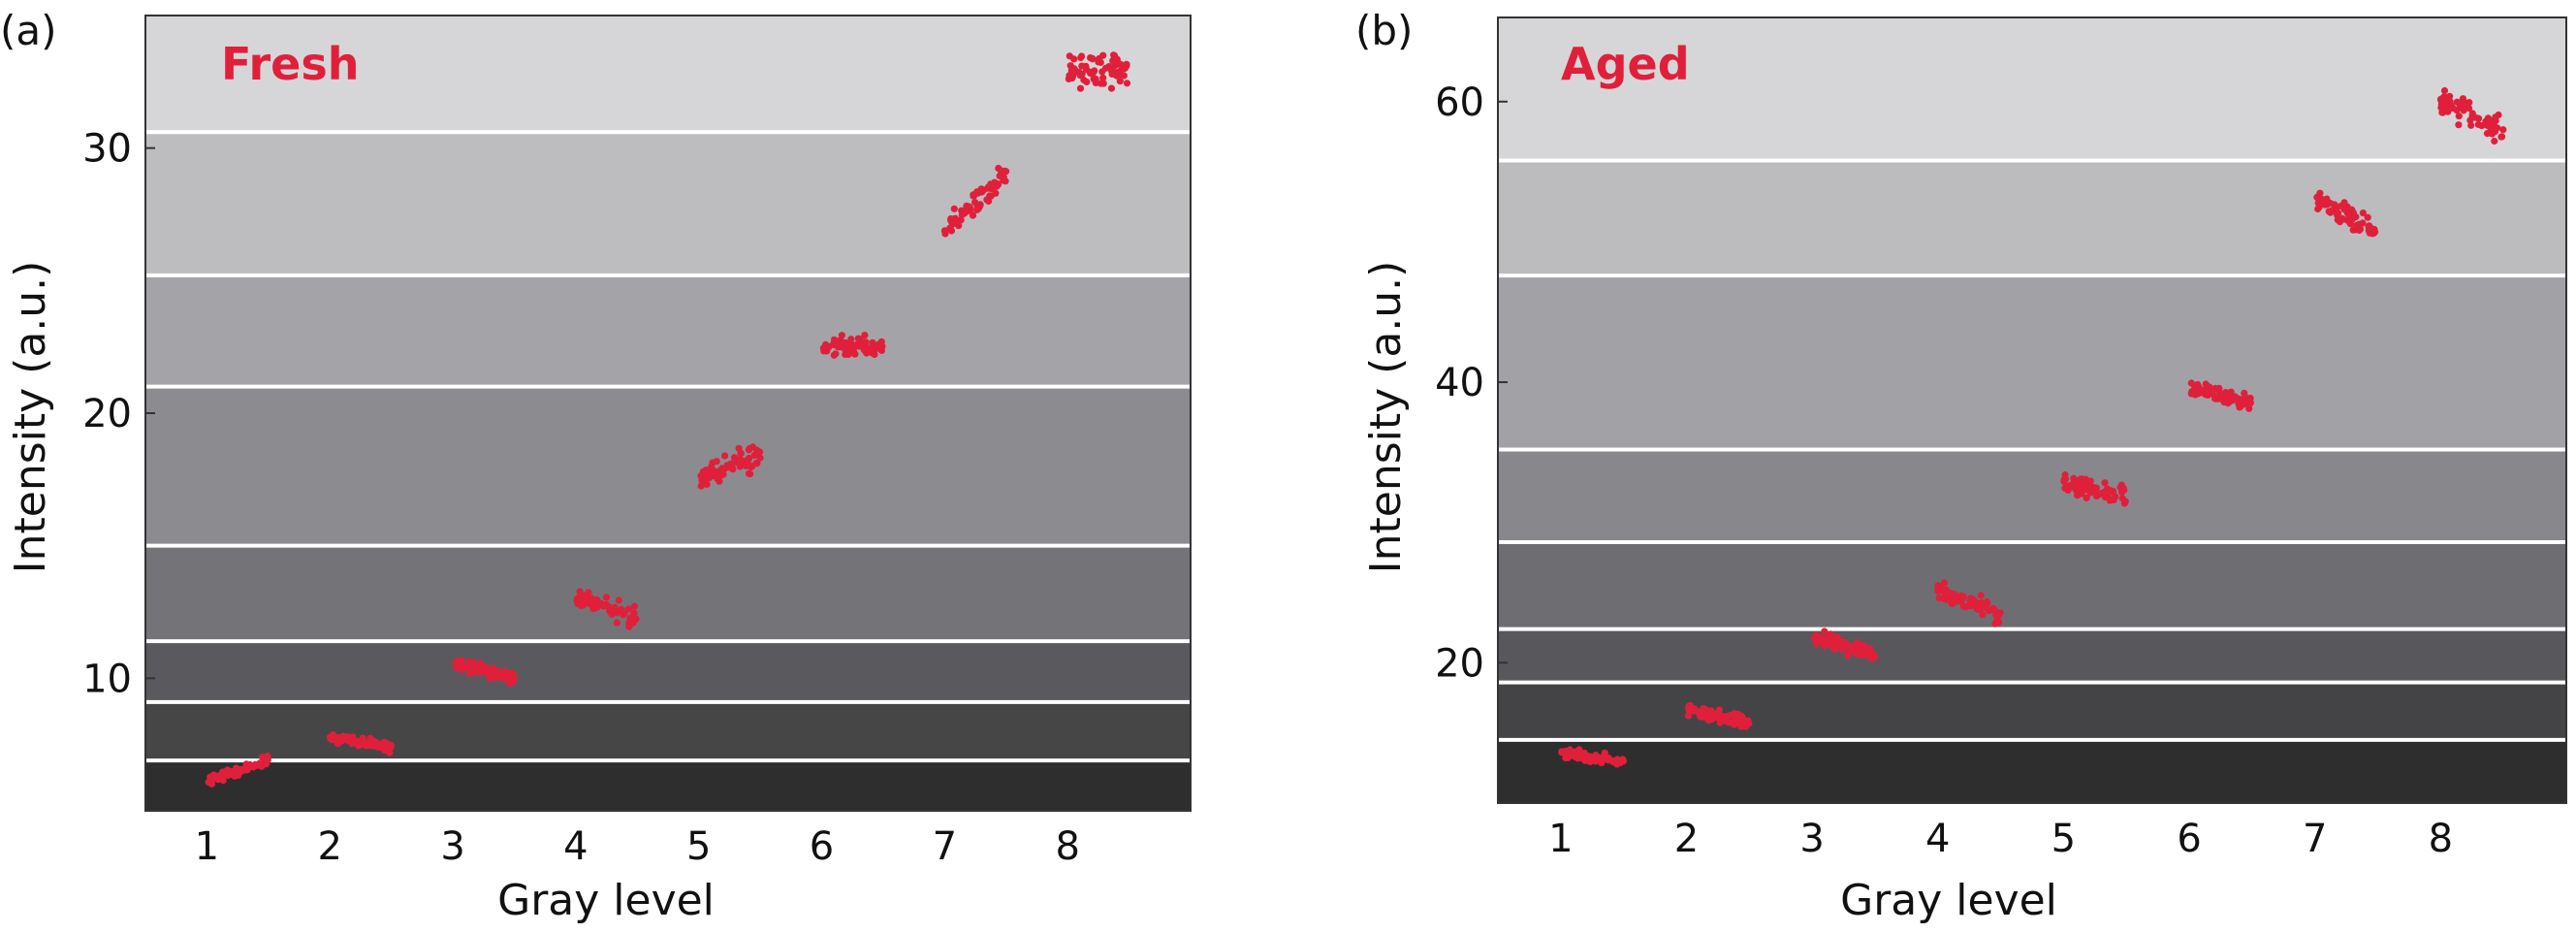 The width and height of the screenshot is (2576, 933). Describe the element at coordinates (1937, 839) in the screenshot. I see `x-tick-label: 4` at that location.